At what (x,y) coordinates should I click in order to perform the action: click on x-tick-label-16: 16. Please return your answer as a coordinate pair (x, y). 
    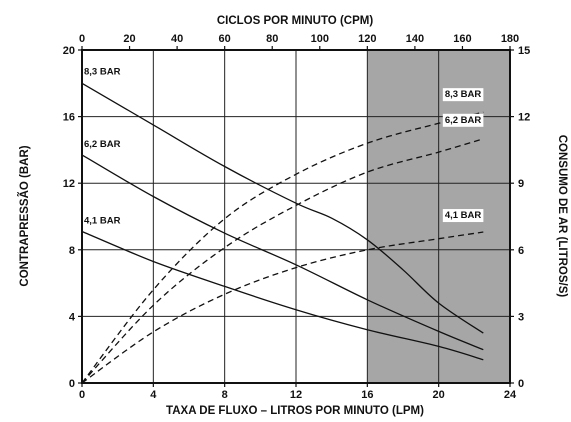
    Looking at the image, I should click on (367, 395).